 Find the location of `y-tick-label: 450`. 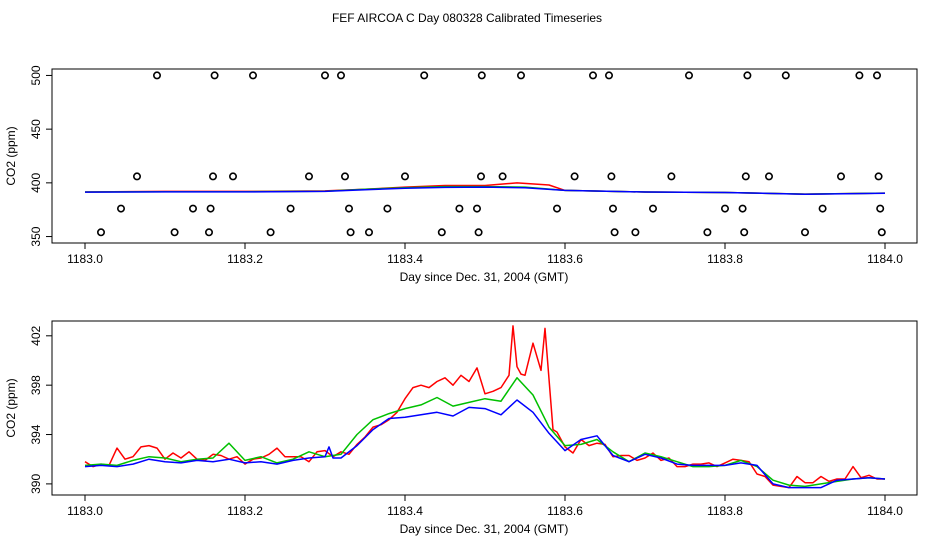

y-tick-label: 450 is located at coordinates (36, 129).